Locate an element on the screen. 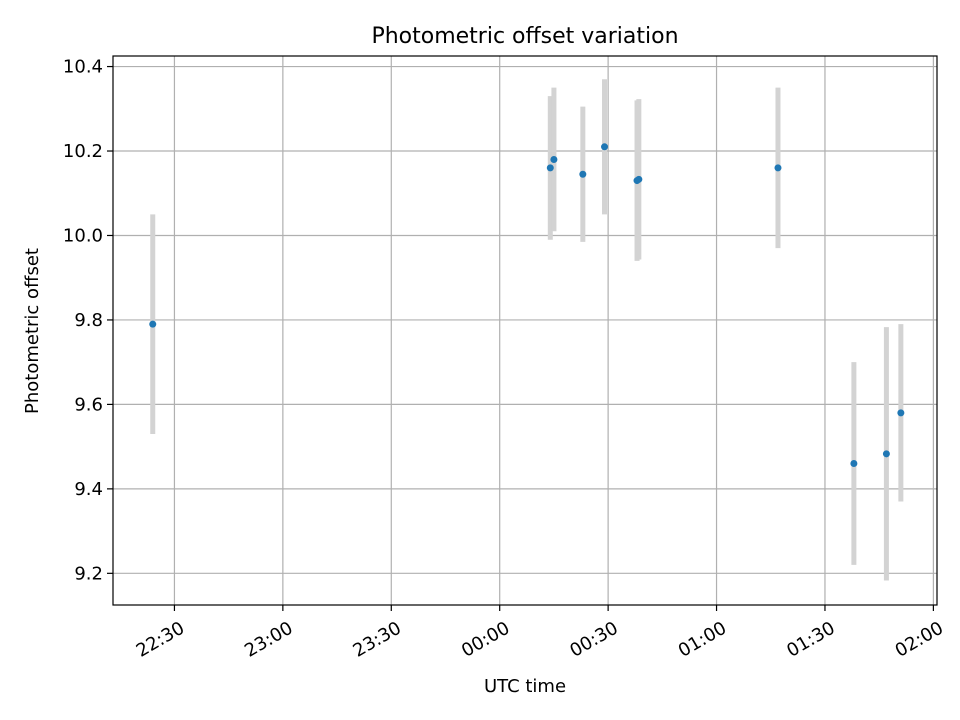 The width and height of the screenshot is (960, 720). y-tick-label: 9.6 is located at coordinates (88, 404).